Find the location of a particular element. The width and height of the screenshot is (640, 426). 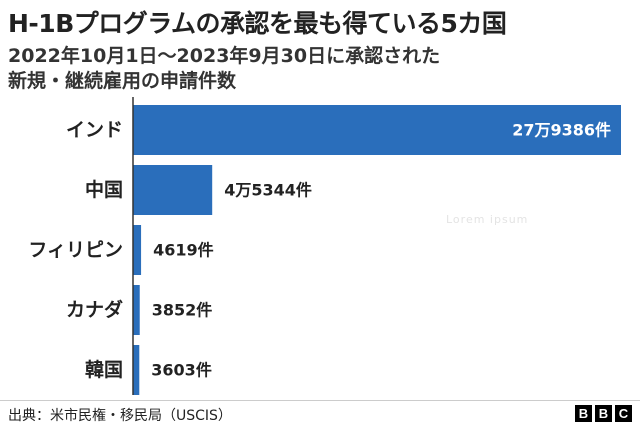

footer-divider is located at coordinates (320, 400).